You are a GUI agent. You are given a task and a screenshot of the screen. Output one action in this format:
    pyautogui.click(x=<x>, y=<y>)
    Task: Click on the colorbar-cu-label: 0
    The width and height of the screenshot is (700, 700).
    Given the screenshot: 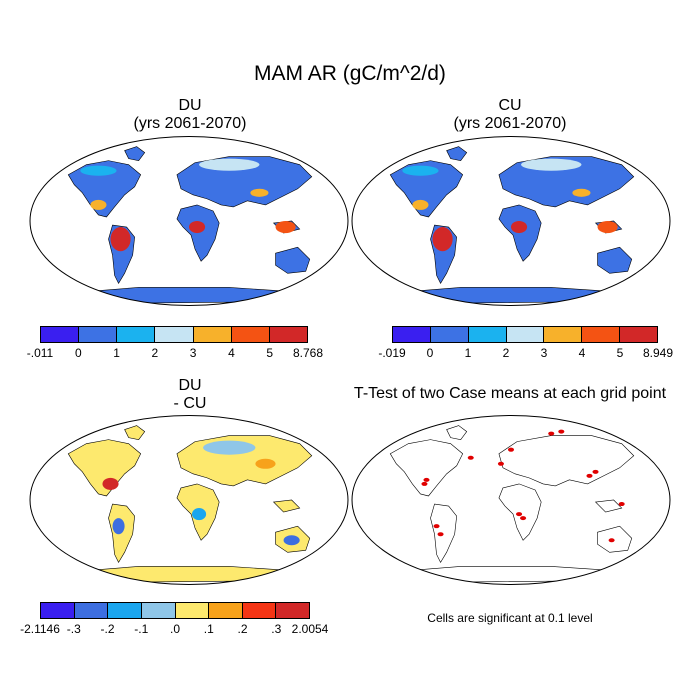 What is the action you would take?
    pyautogui.click(x=430, y=353)
    